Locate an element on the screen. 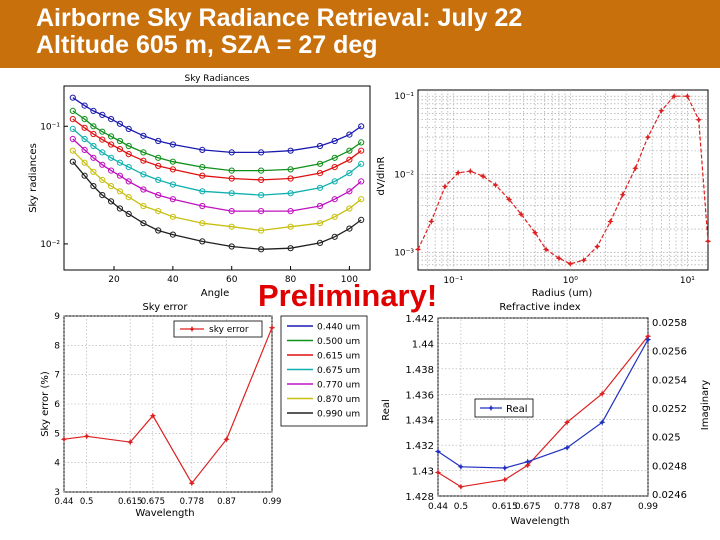 The image size is (720, 540). refractive-index-xtick-label: 0.615 is located at coordinates (505, 507).